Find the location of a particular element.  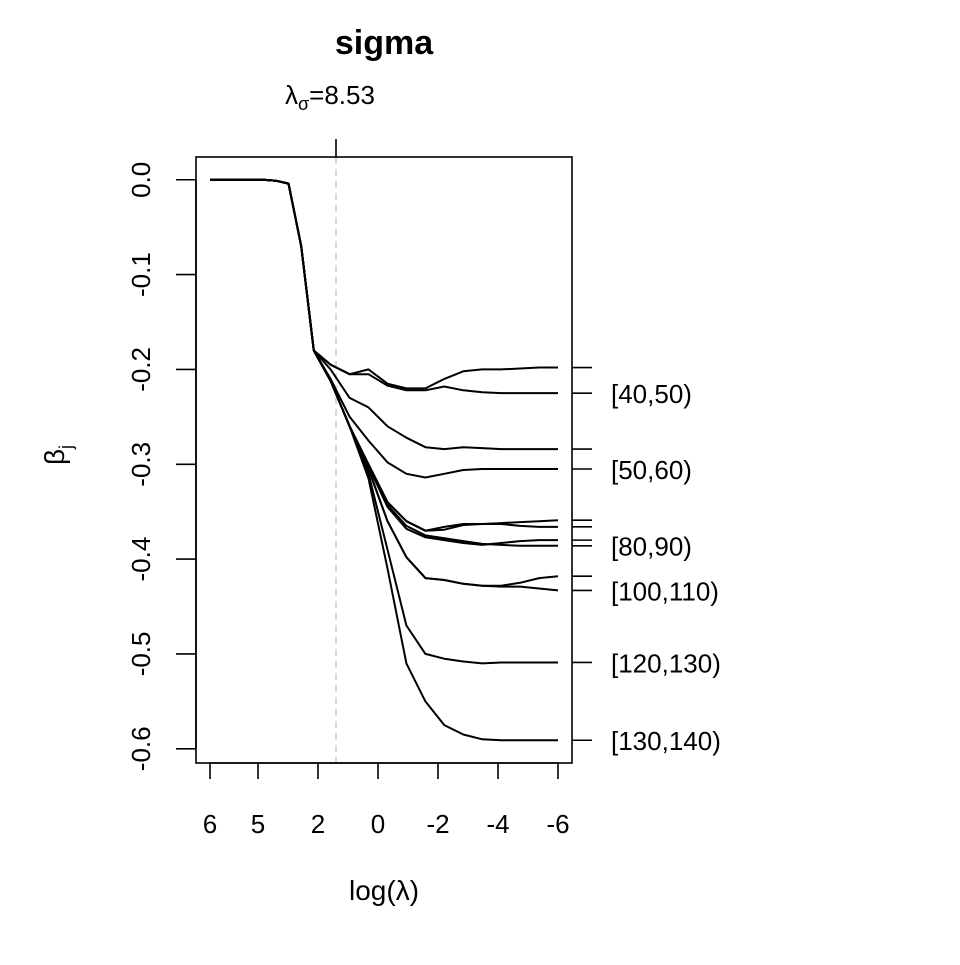

y-tick-label-5: -0.4 is located at coordinates (141, 559).